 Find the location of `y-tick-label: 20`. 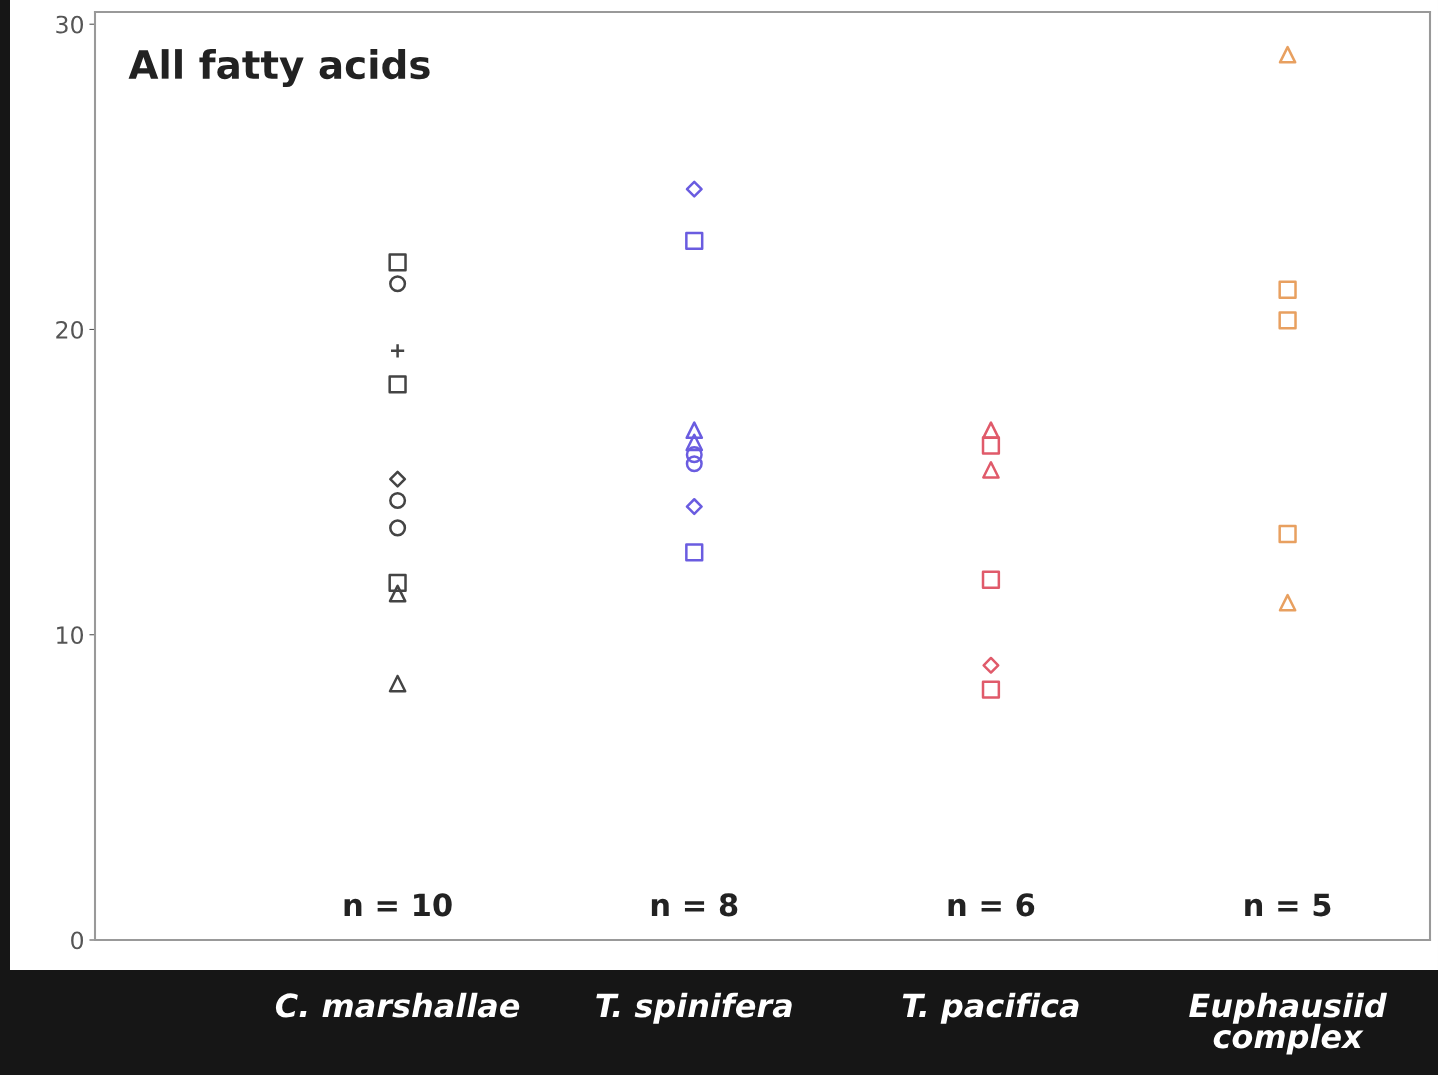

y-tick-label: 20 is located at coordinates (70, 329).